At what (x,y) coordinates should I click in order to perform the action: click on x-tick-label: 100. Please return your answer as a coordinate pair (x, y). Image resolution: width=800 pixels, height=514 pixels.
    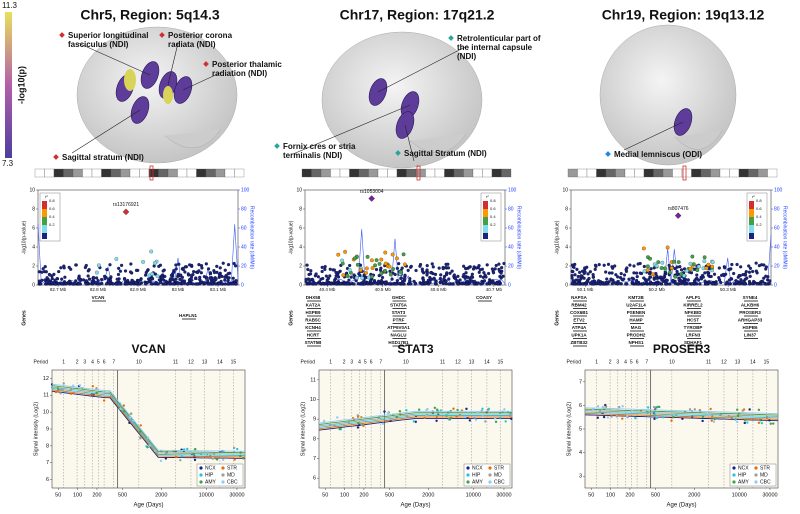
    Looking at the image, I should click on (610, 495).